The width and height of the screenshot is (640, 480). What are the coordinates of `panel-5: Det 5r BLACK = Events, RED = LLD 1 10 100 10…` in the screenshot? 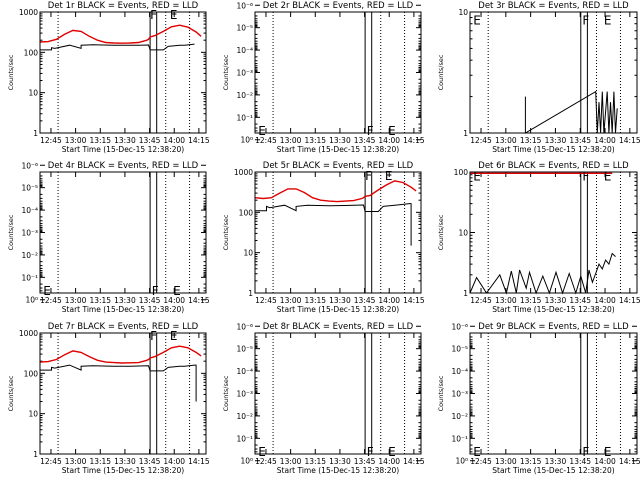 It's located at (323, 237).